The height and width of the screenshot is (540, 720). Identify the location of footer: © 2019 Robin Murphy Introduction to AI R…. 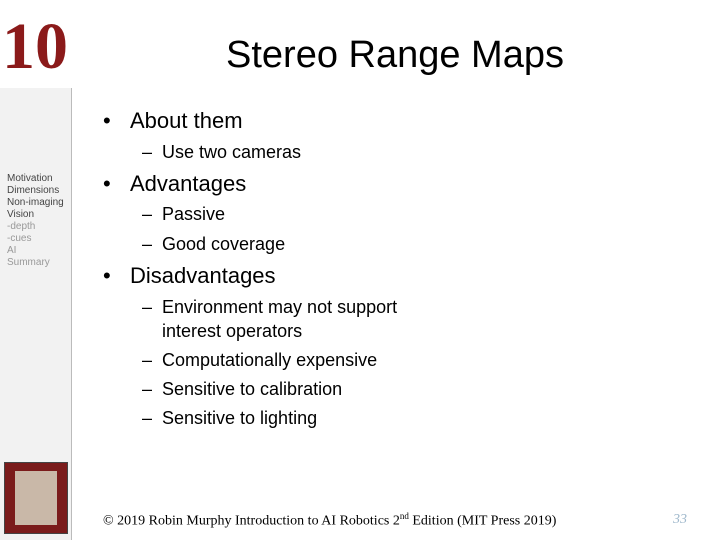
(329, 519).